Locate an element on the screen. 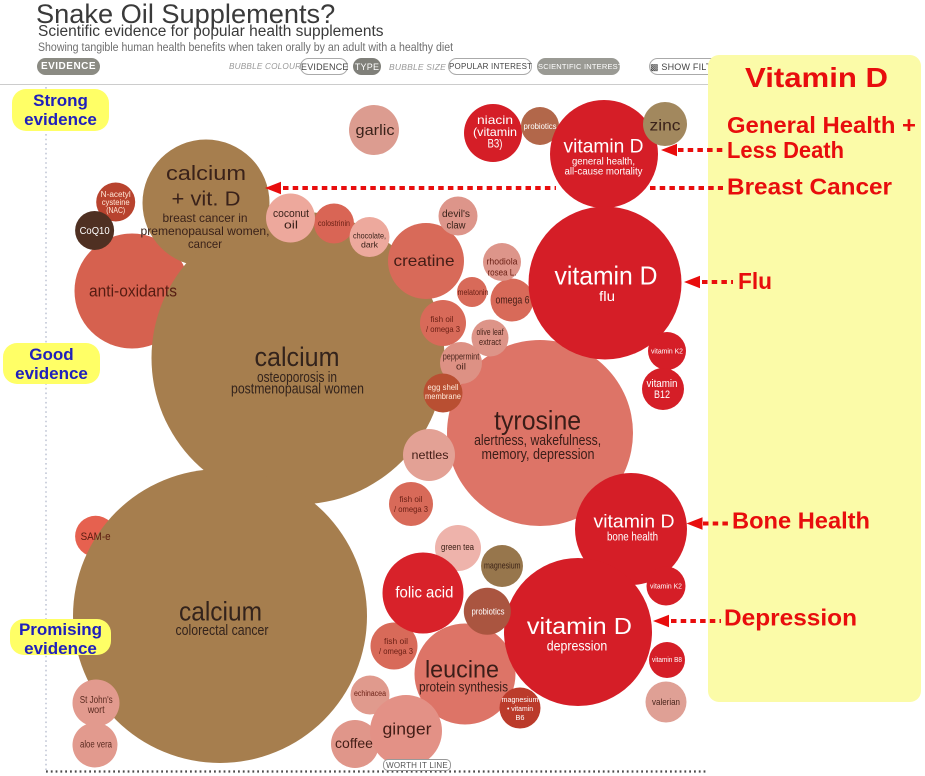  svg-text: CoQ10 is located at coordinates (95, 231).